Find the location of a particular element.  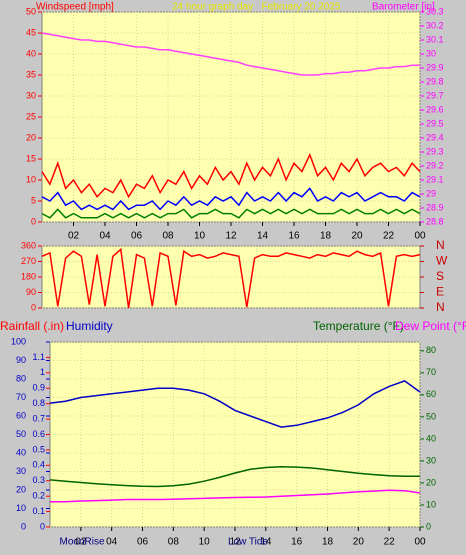

y-tick-label: 5 is located at coordinates (33, 200).